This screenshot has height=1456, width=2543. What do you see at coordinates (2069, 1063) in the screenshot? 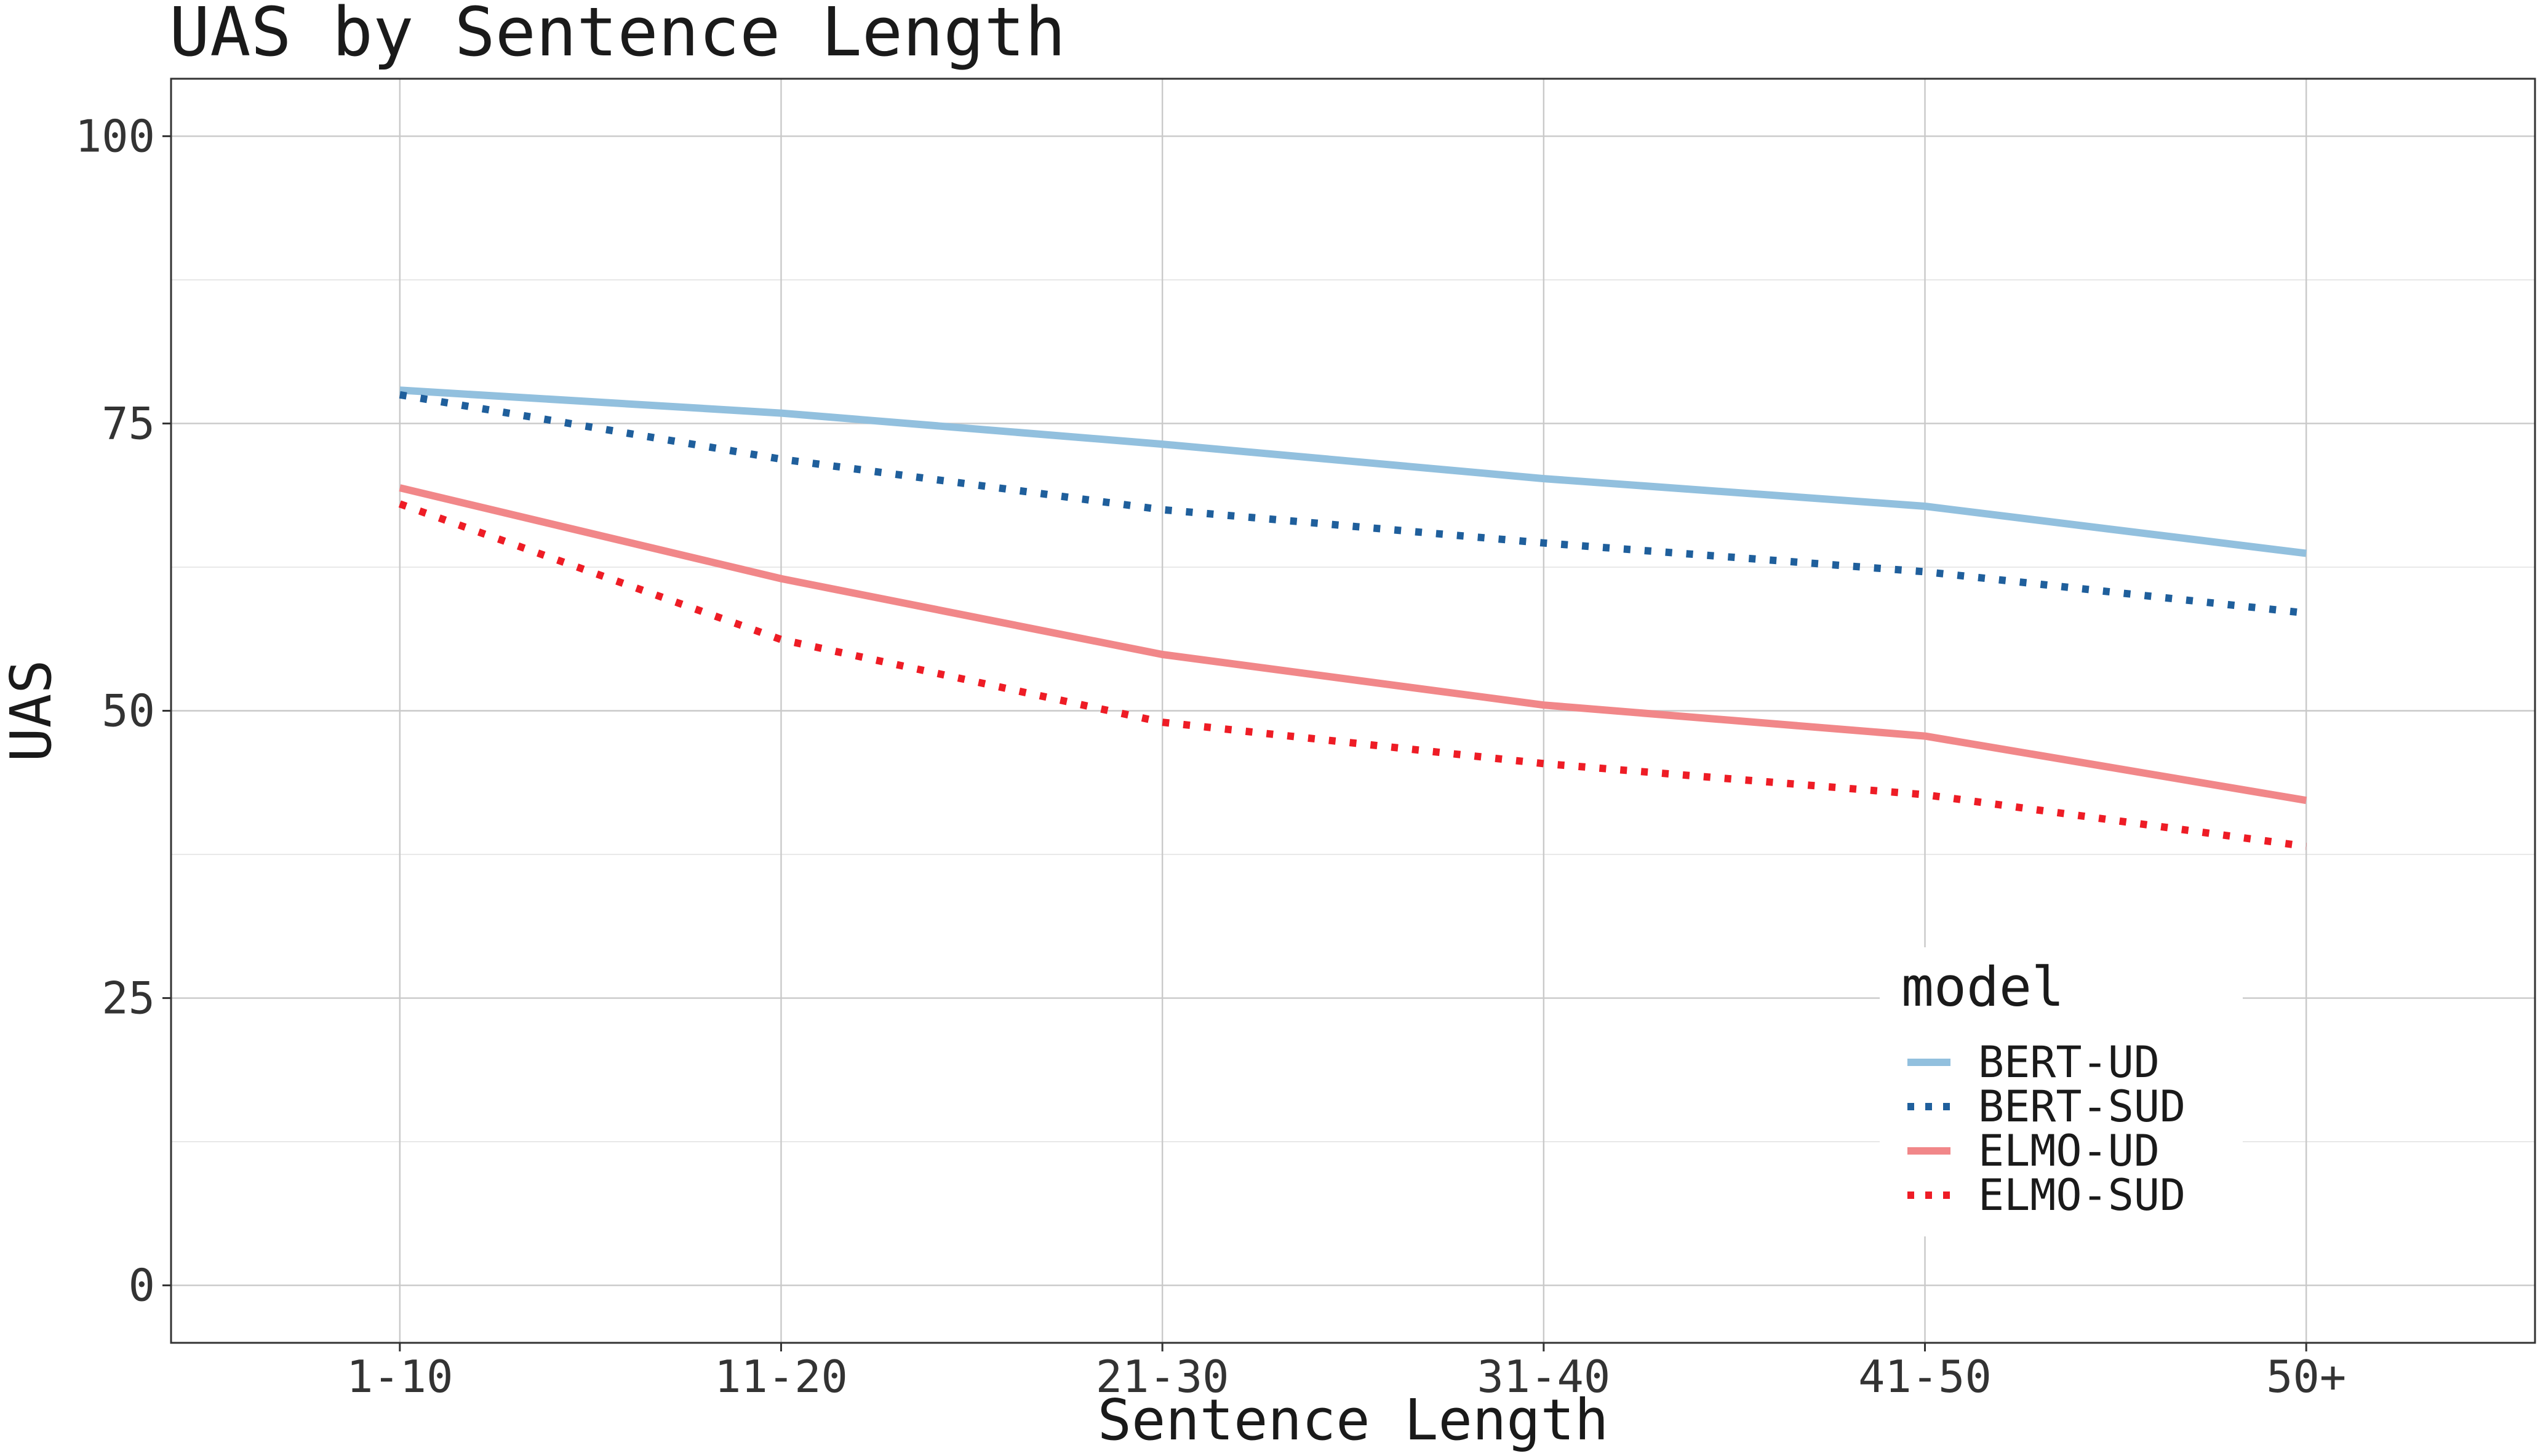
I see `legend-label-bert-ud: BERT-UD` at bounding box center [2069, 1063].